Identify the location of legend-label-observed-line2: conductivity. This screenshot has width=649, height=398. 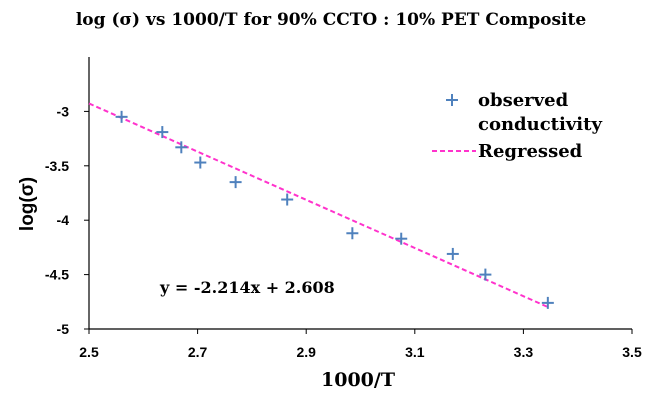
(540, 124).